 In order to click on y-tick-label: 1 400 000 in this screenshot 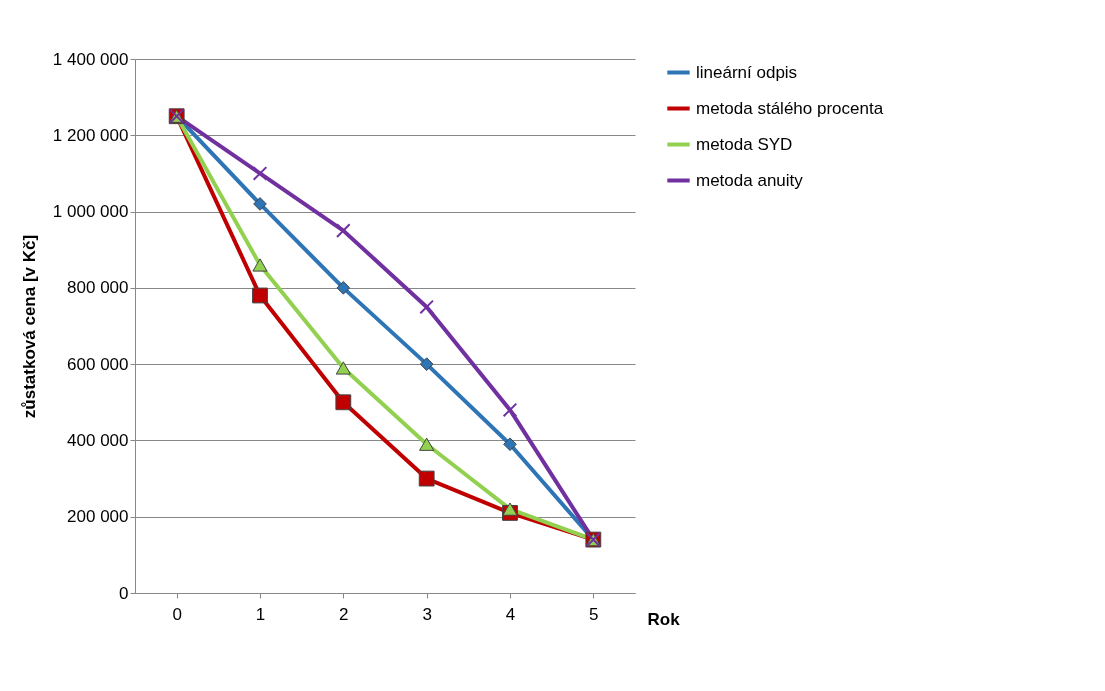, I will do `click(90, 59)`.